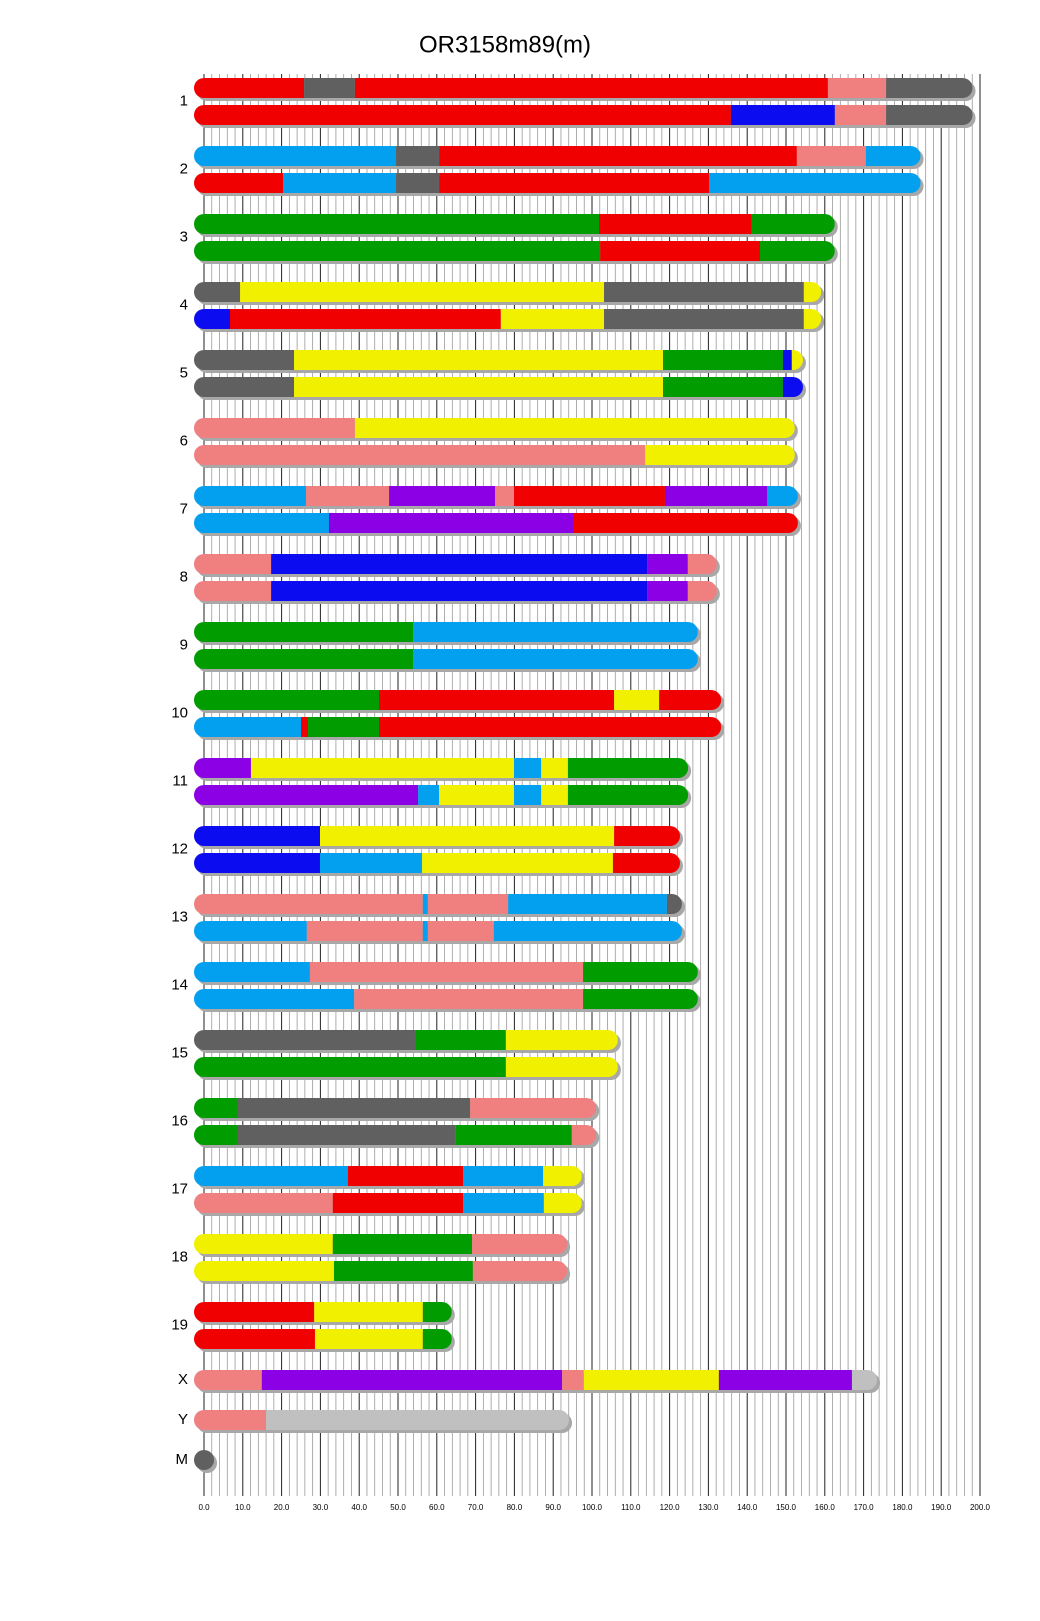  I want to click on x-tick-label: 20.0, so click(282, 1507).